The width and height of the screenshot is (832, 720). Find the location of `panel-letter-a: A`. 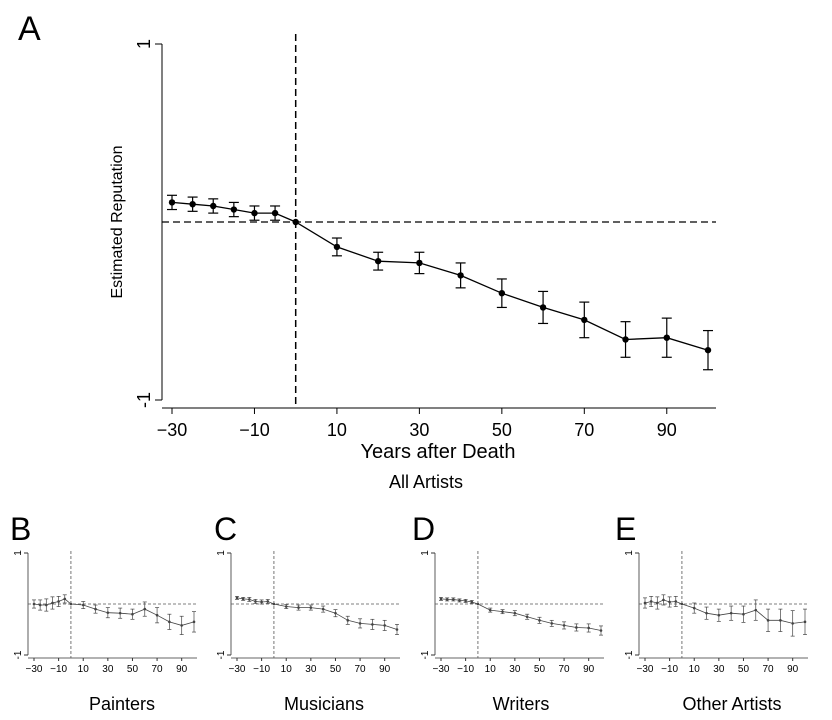

panel-letter-a: A is located at coordinates (29, 29).